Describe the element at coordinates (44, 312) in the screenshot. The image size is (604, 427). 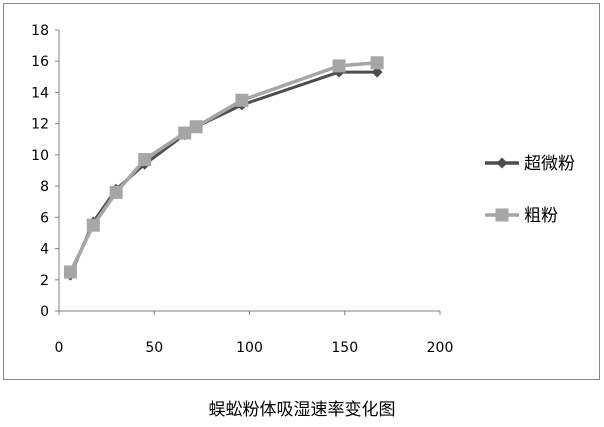
I see `y-tick-label: 0` at that location.